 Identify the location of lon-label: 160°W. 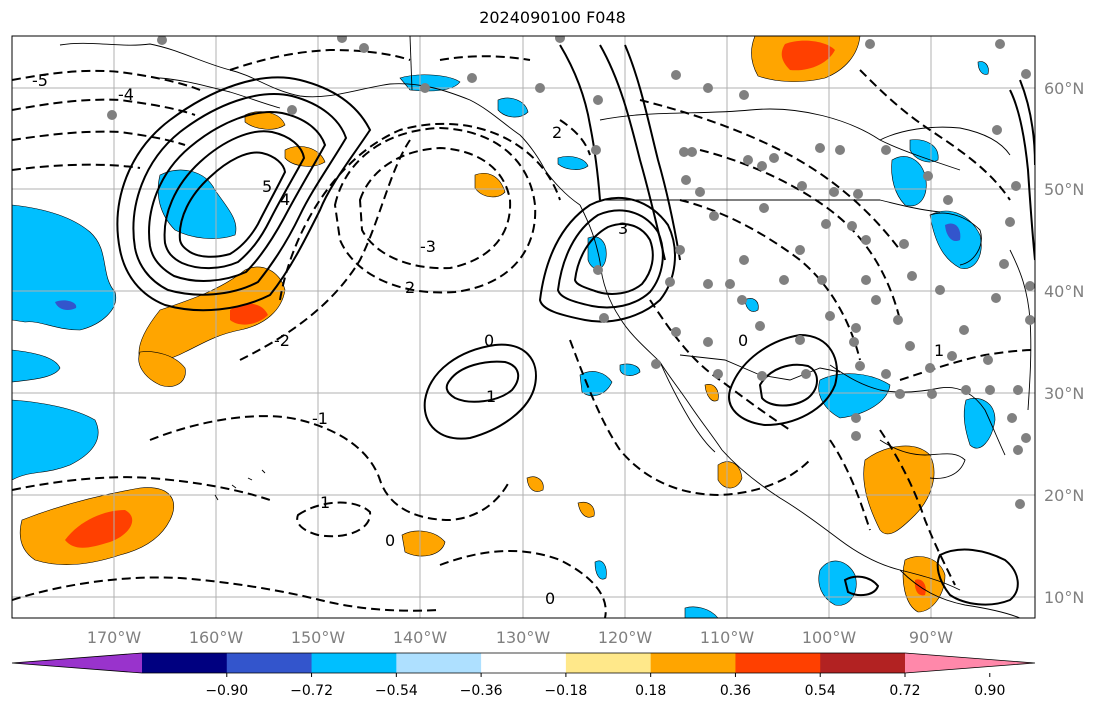
(216, 637).